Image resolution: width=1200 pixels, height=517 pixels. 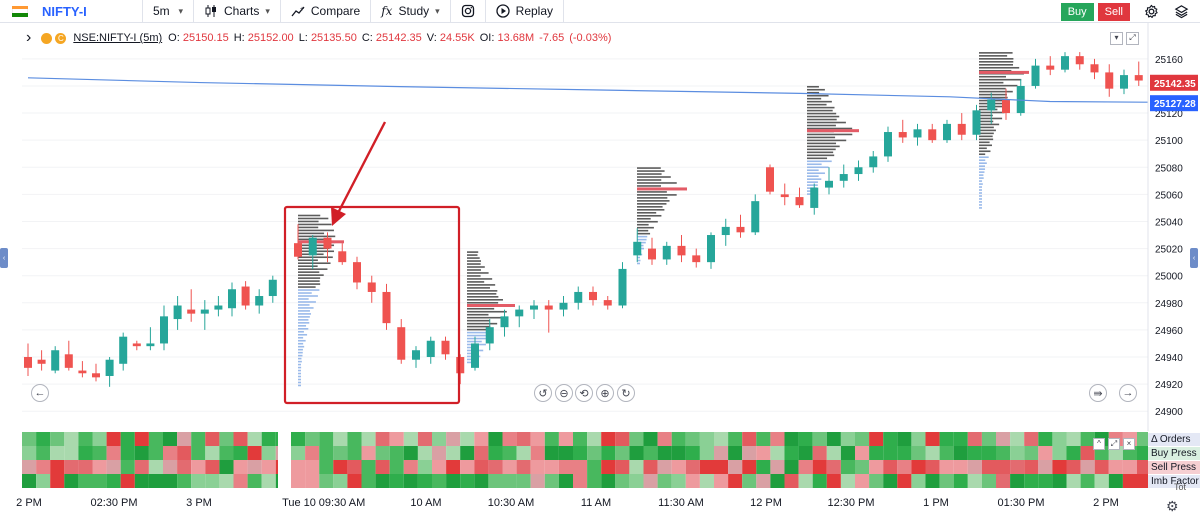 I want to click on snapshot-button, so click(x=468, y=11).